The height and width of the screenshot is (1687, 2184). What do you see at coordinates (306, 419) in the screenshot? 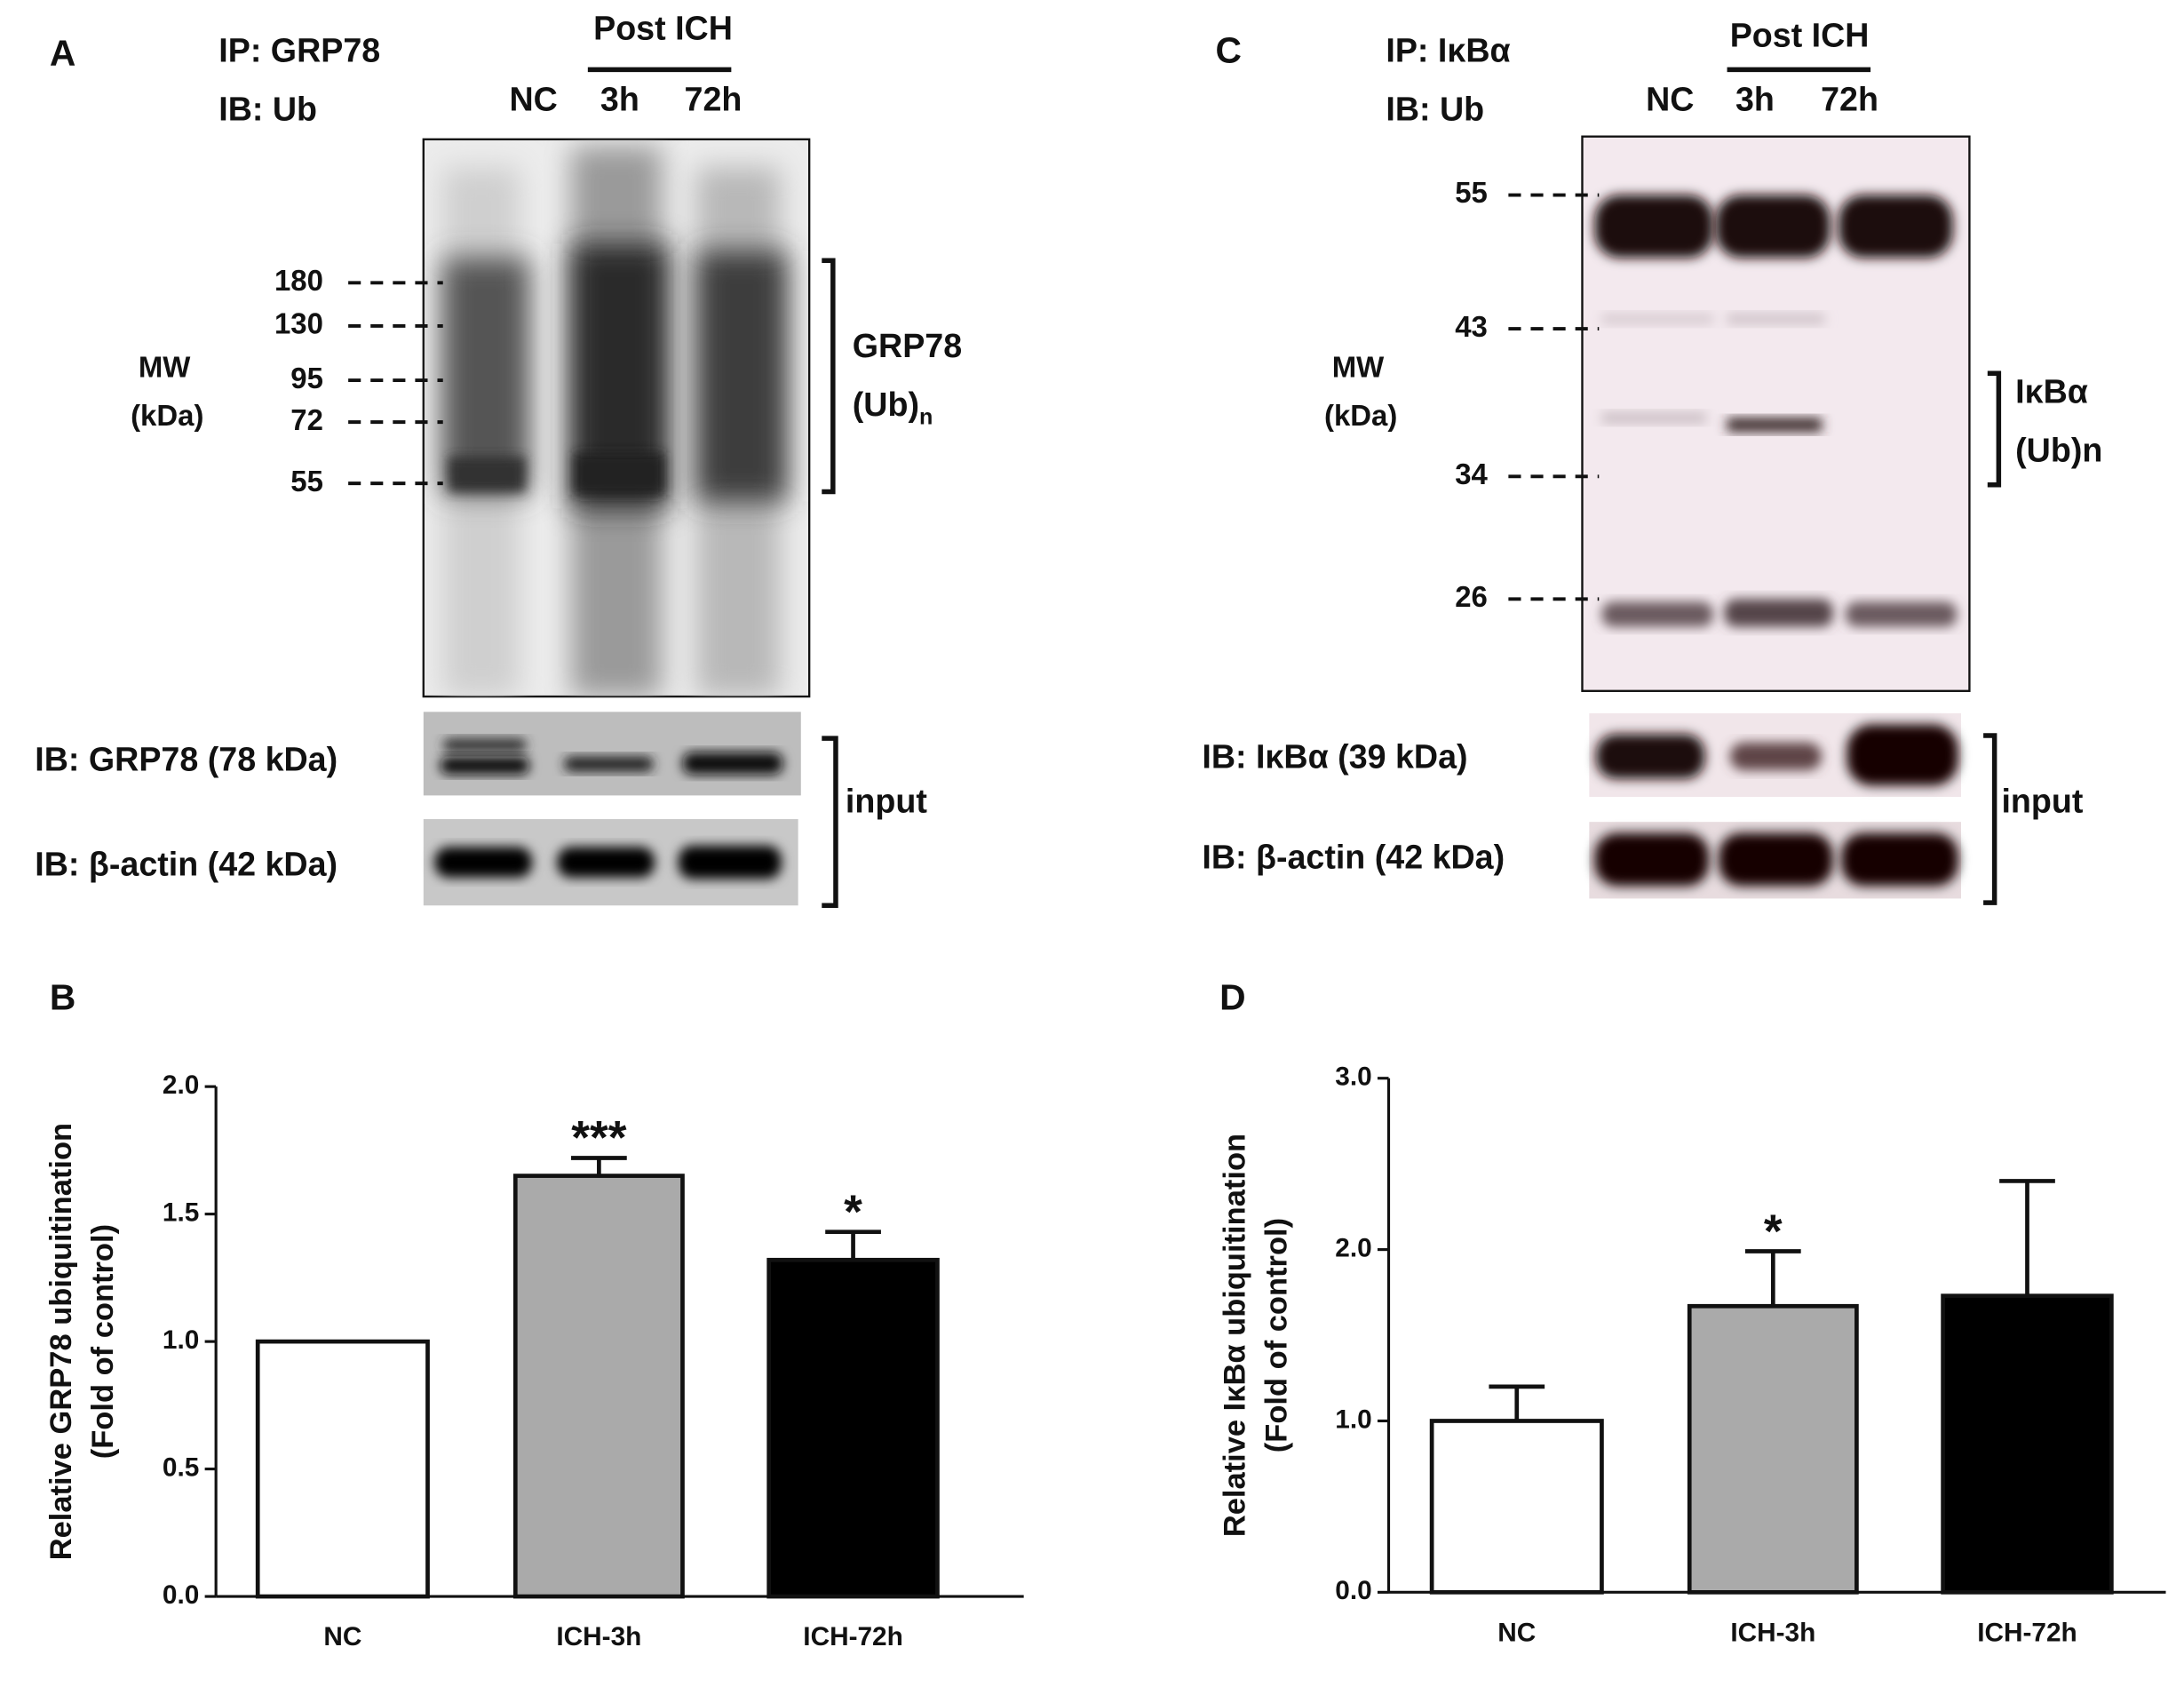
I see `mw-marker: 72` at bounding box center [306, 419].